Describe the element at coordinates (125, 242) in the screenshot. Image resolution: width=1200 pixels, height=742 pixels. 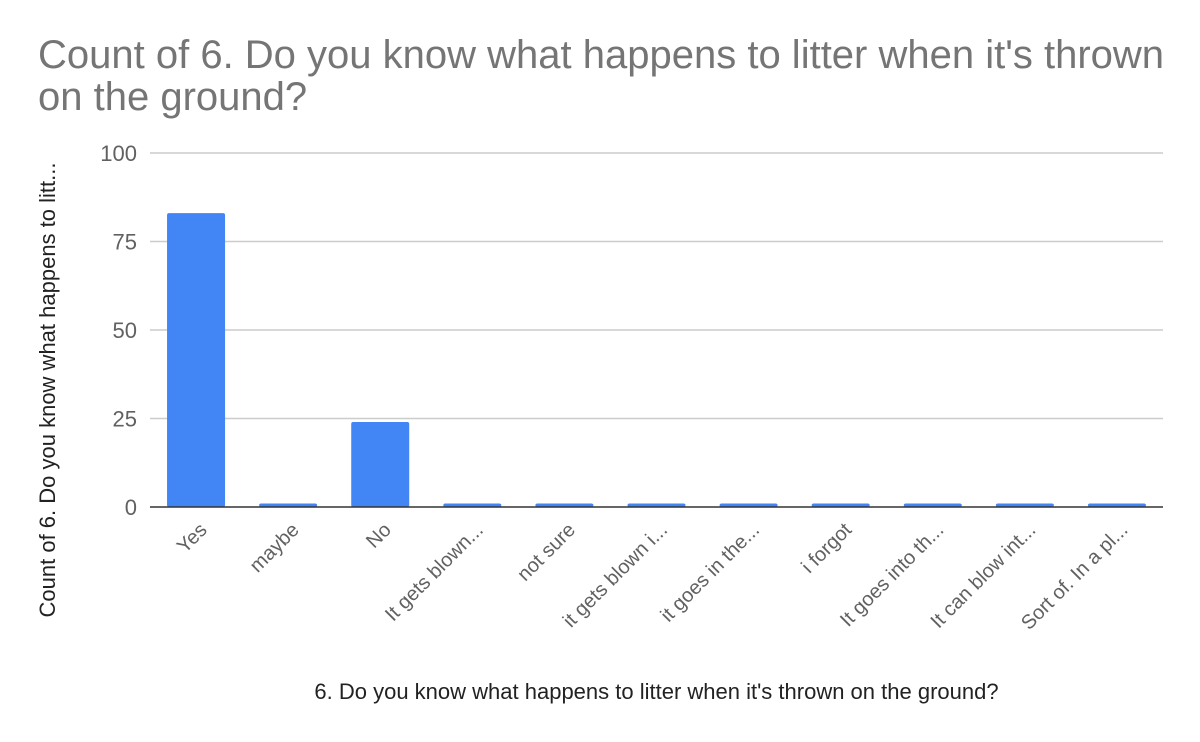
I see `y-tick-label-75: 75` at that location.